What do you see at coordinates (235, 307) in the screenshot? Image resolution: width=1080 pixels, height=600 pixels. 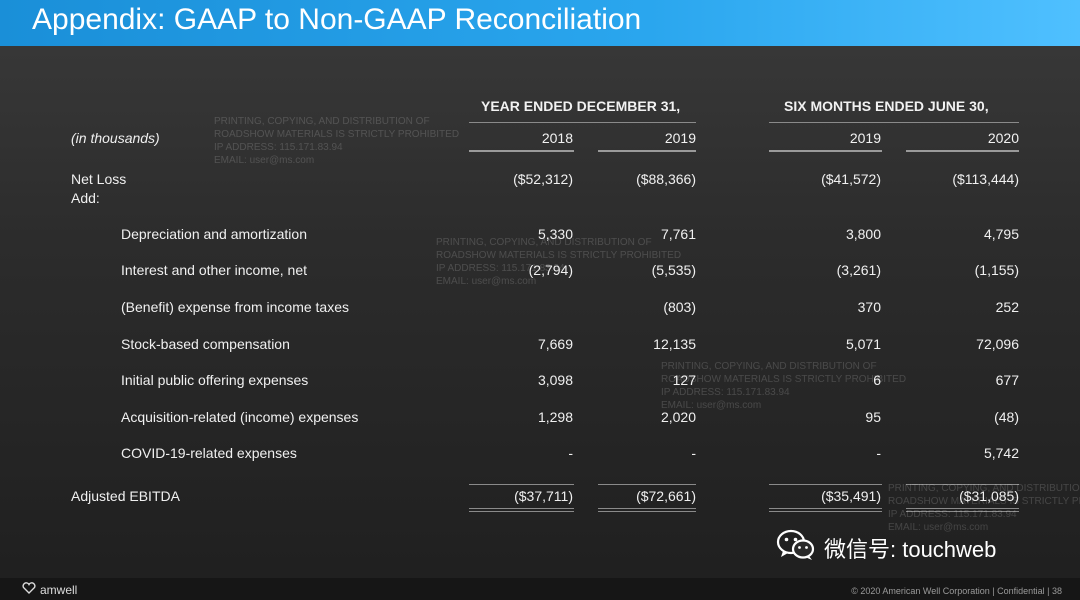 I see `row-label: (Benefit) expense from income taxes` at bounding box center [235, 307].